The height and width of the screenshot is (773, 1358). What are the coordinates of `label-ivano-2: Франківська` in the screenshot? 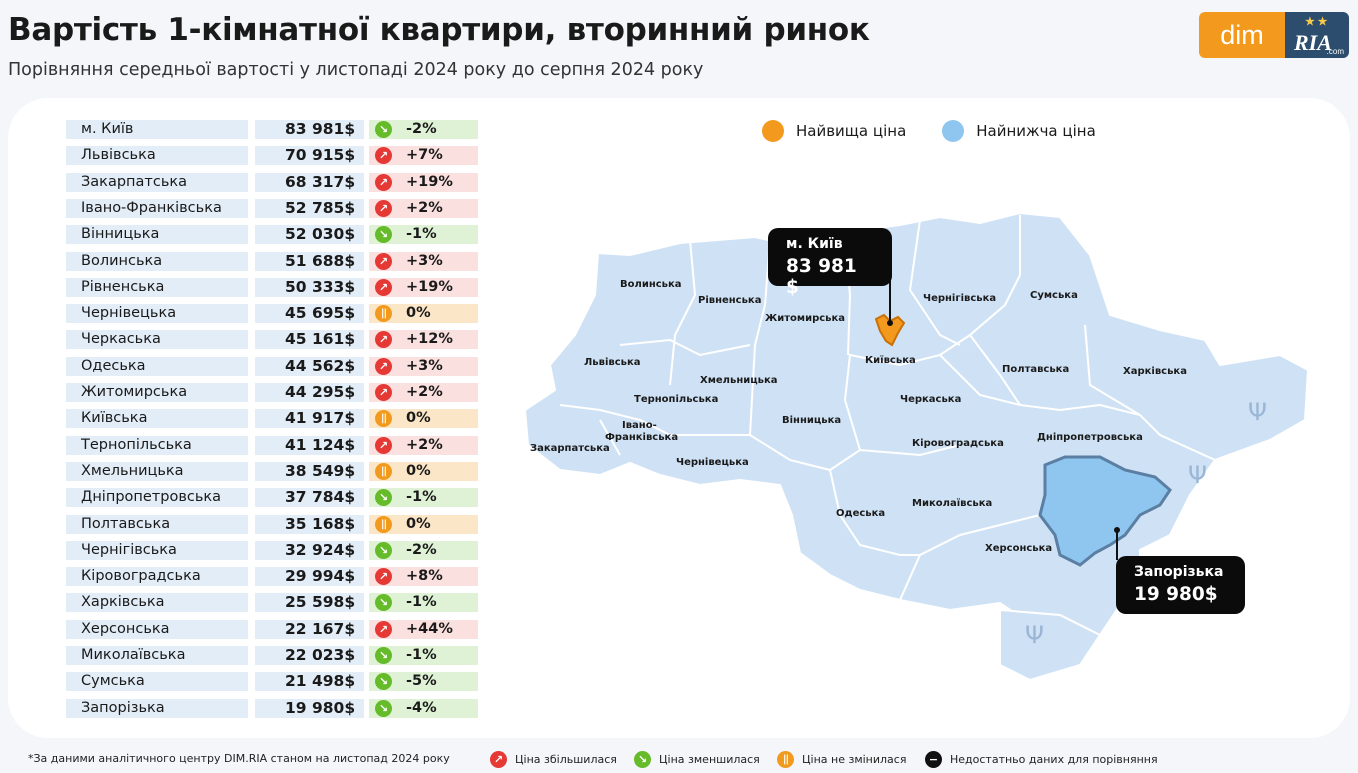 It's located at (641, 437).